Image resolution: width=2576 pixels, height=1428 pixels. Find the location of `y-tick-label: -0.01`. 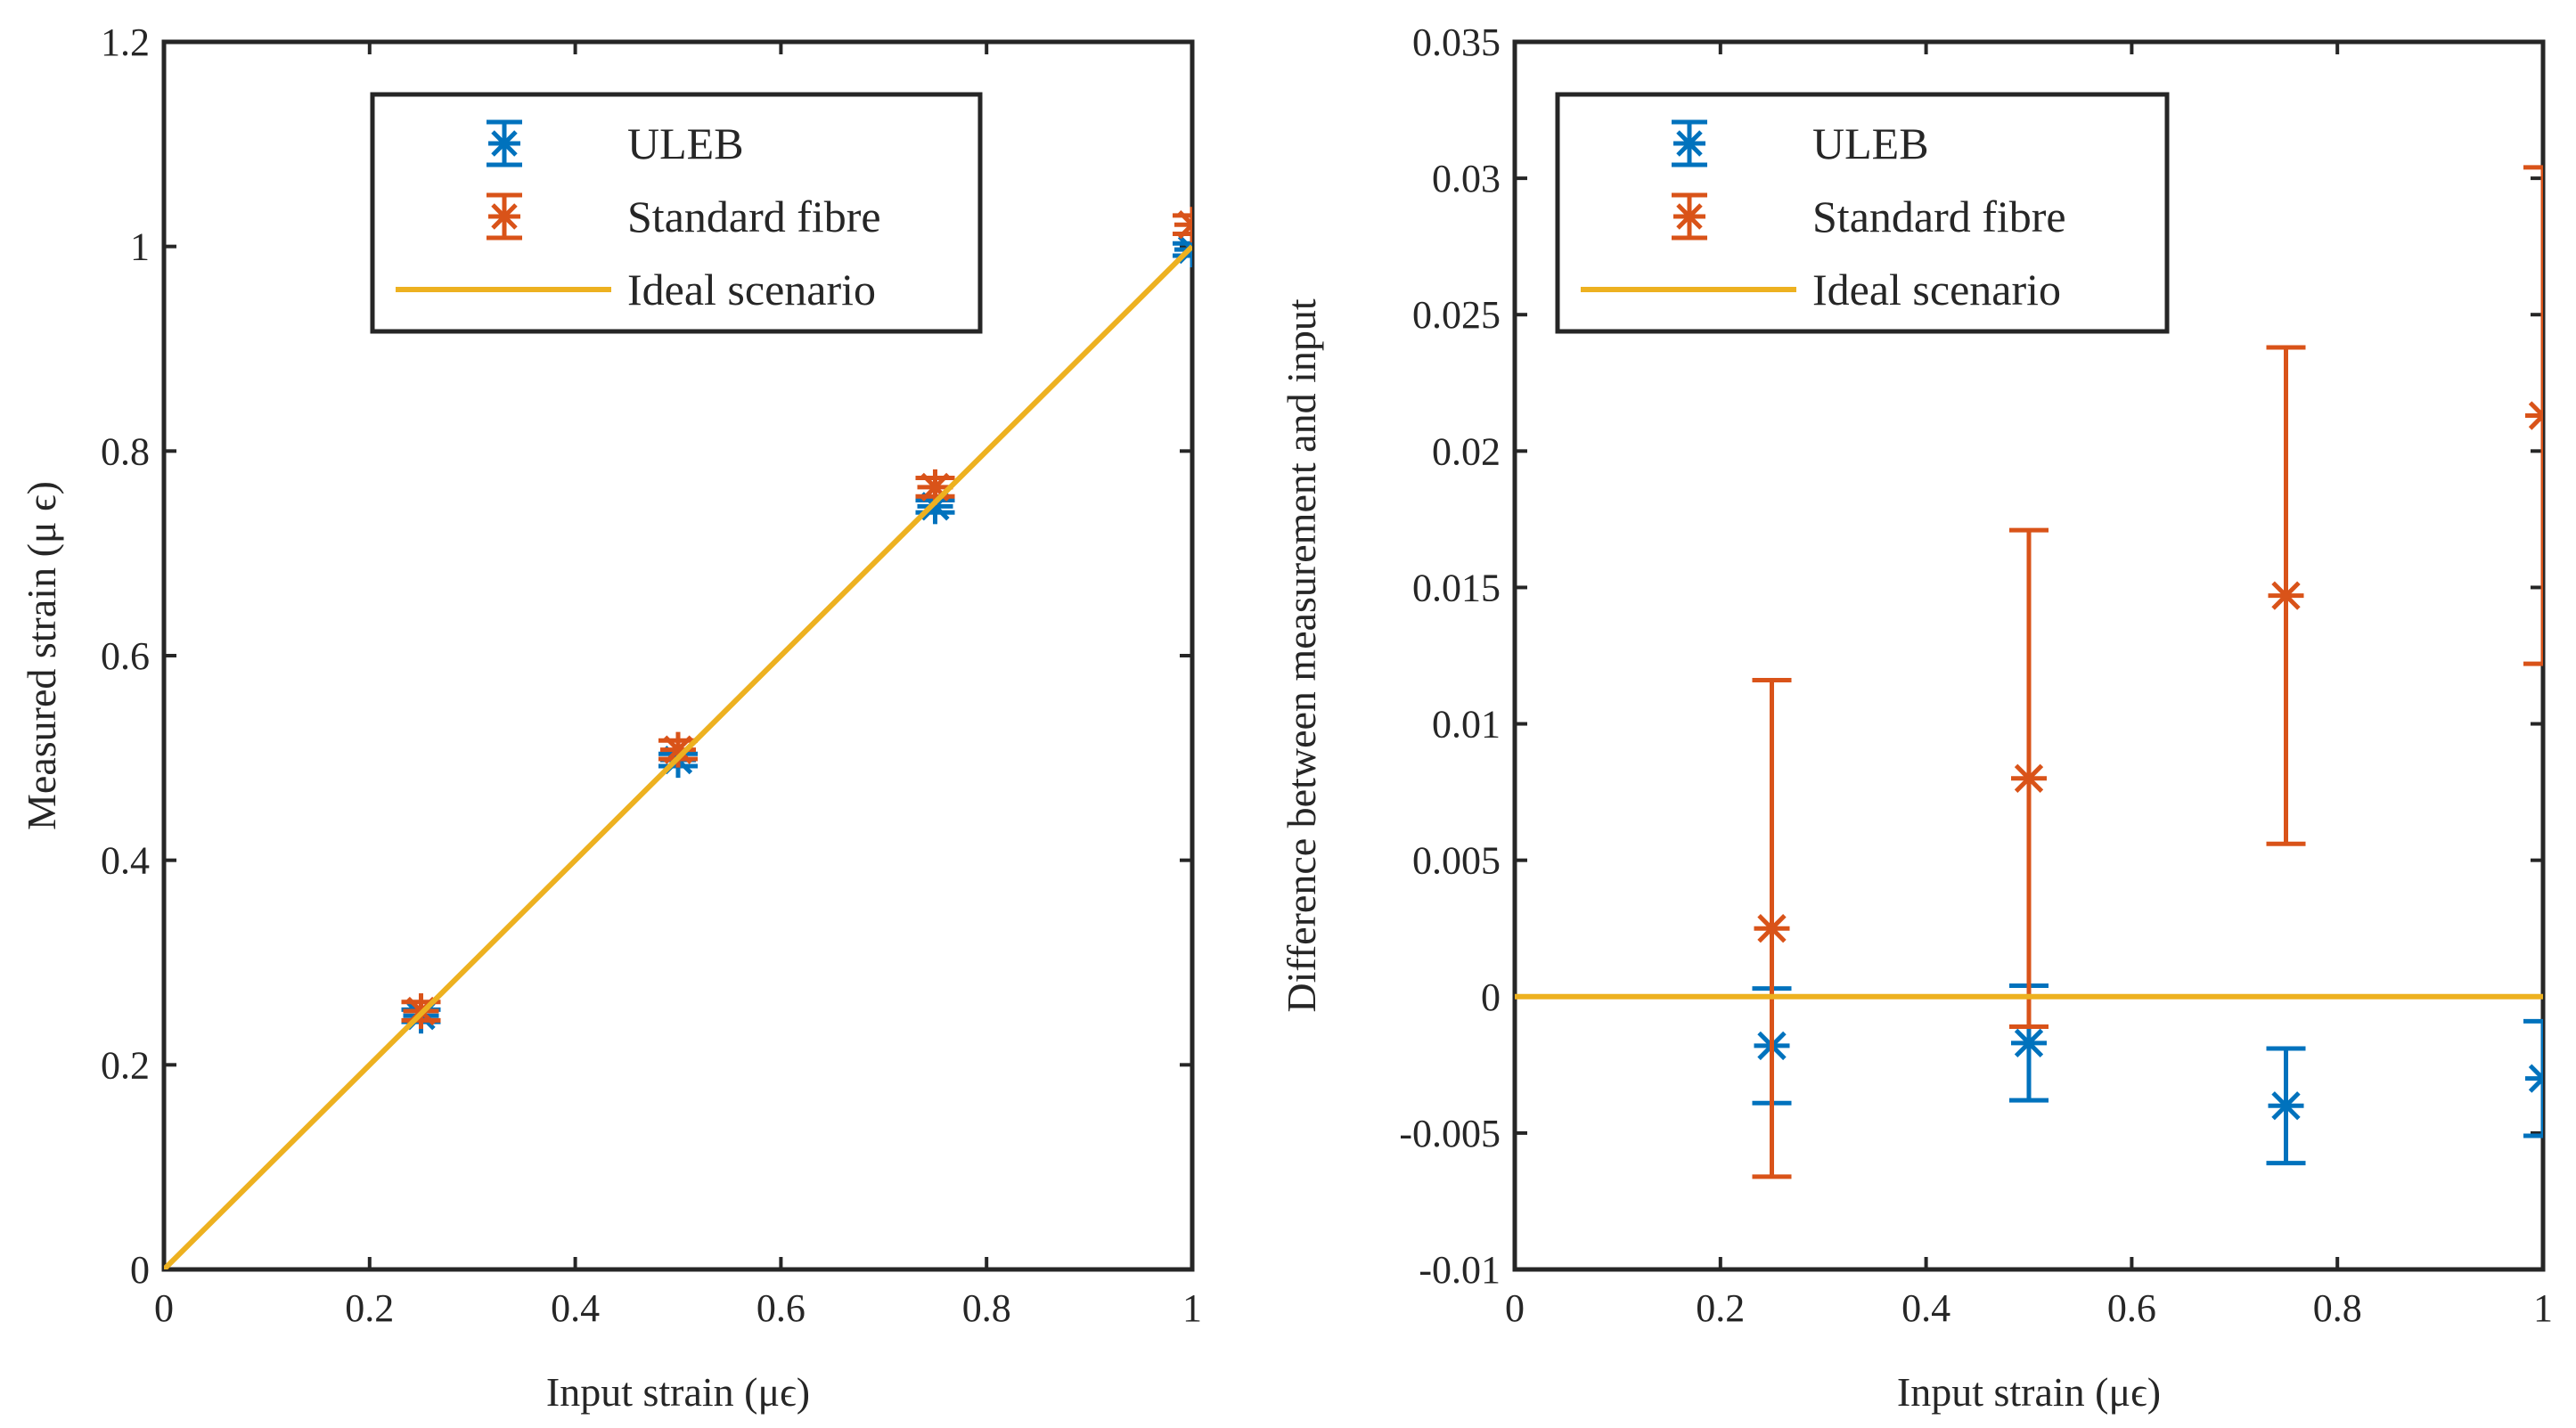

y-tick-label: -0.01 is located at coordinates (1460, 1270).